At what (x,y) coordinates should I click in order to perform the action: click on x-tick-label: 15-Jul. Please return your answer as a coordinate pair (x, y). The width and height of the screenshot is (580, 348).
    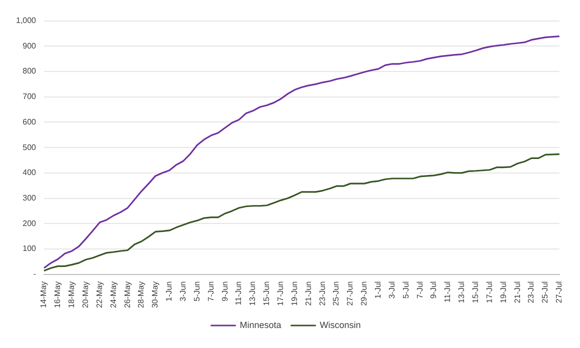
    Looking at the image, I should click on (475, 292).